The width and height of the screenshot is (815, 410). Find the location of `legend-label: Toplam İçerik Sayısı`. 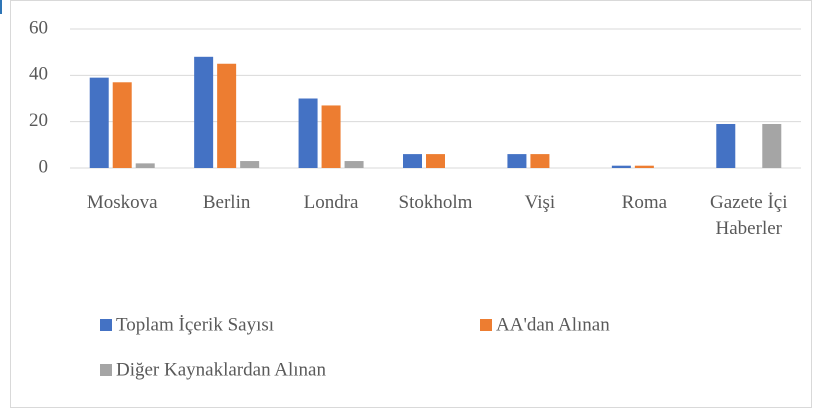

legend-label: Toplam İçerik Sayısı is located at coordinates (195, 324).